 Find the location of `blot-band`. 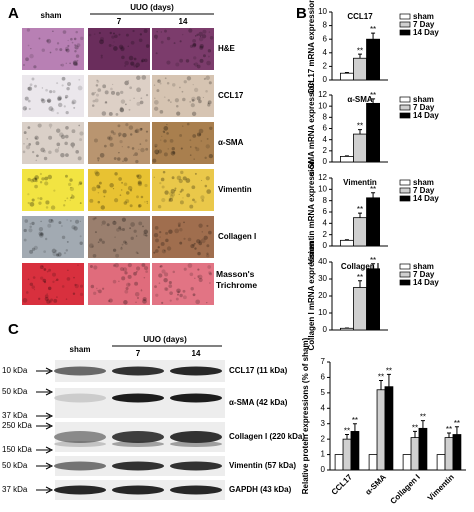

blot-band is located at coordinates (138, 490).